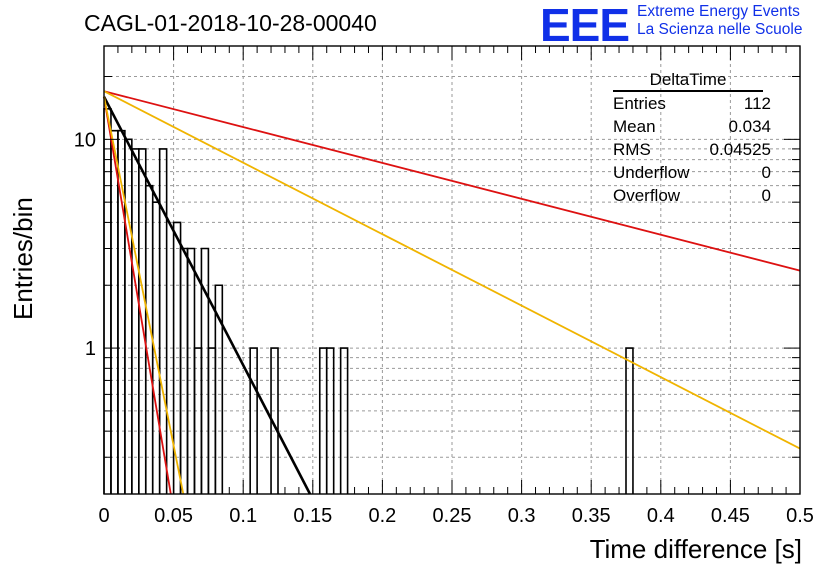  I want to click on x-tick-label: 0.2, so click(382, 516).